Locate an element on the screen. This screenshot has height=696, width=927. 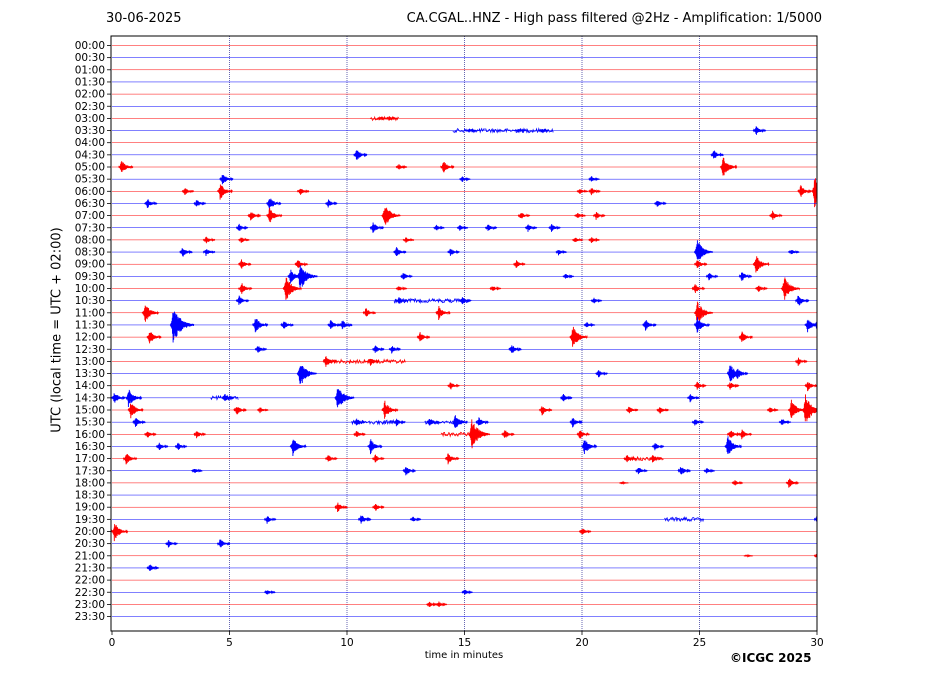
x-tick-label: 25 is located at coordinates (699, 643).